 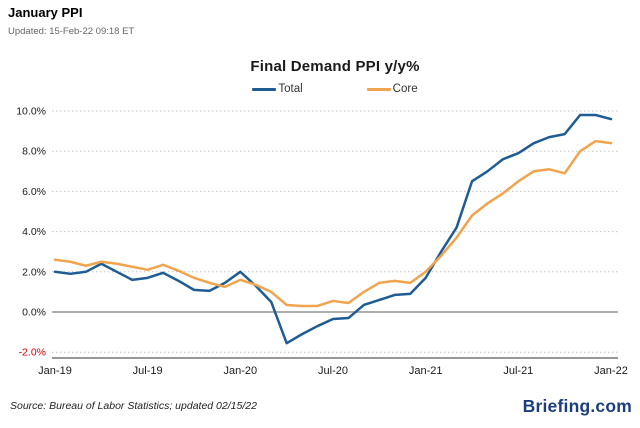 What do you see at coordinates (34, 192) in the screenshot?
I see `y-tick-label: 6.0%` at bounding box center [34, 192].